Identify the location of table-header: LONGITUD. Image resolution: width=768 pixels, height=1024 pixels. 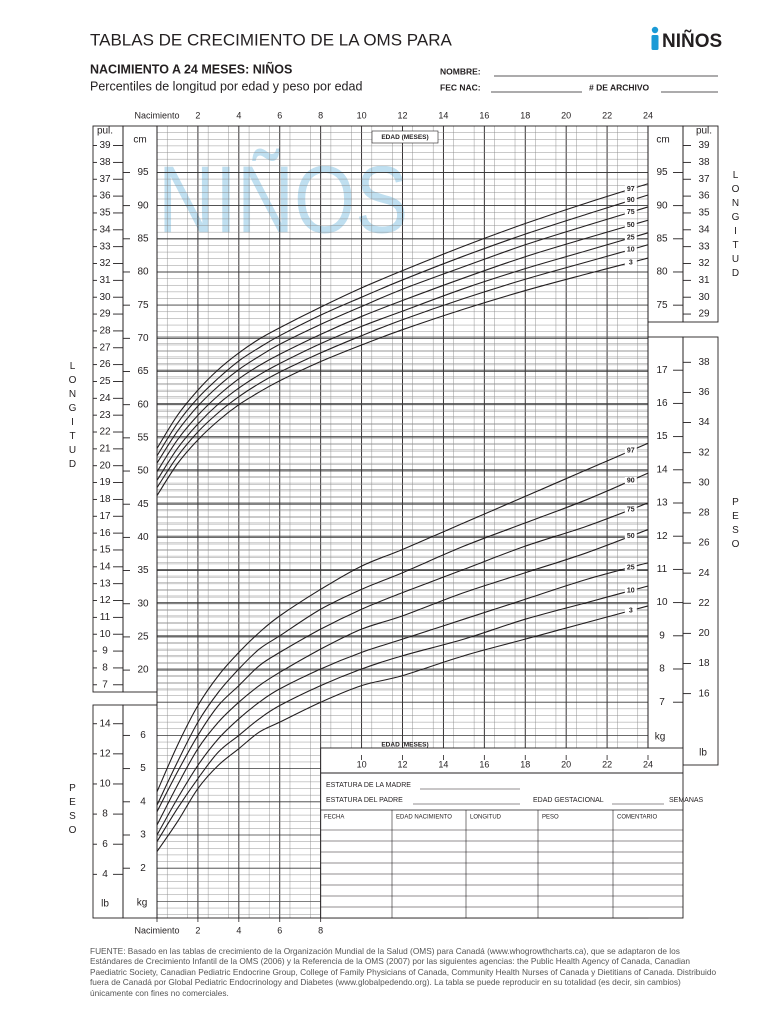
(486, 818).